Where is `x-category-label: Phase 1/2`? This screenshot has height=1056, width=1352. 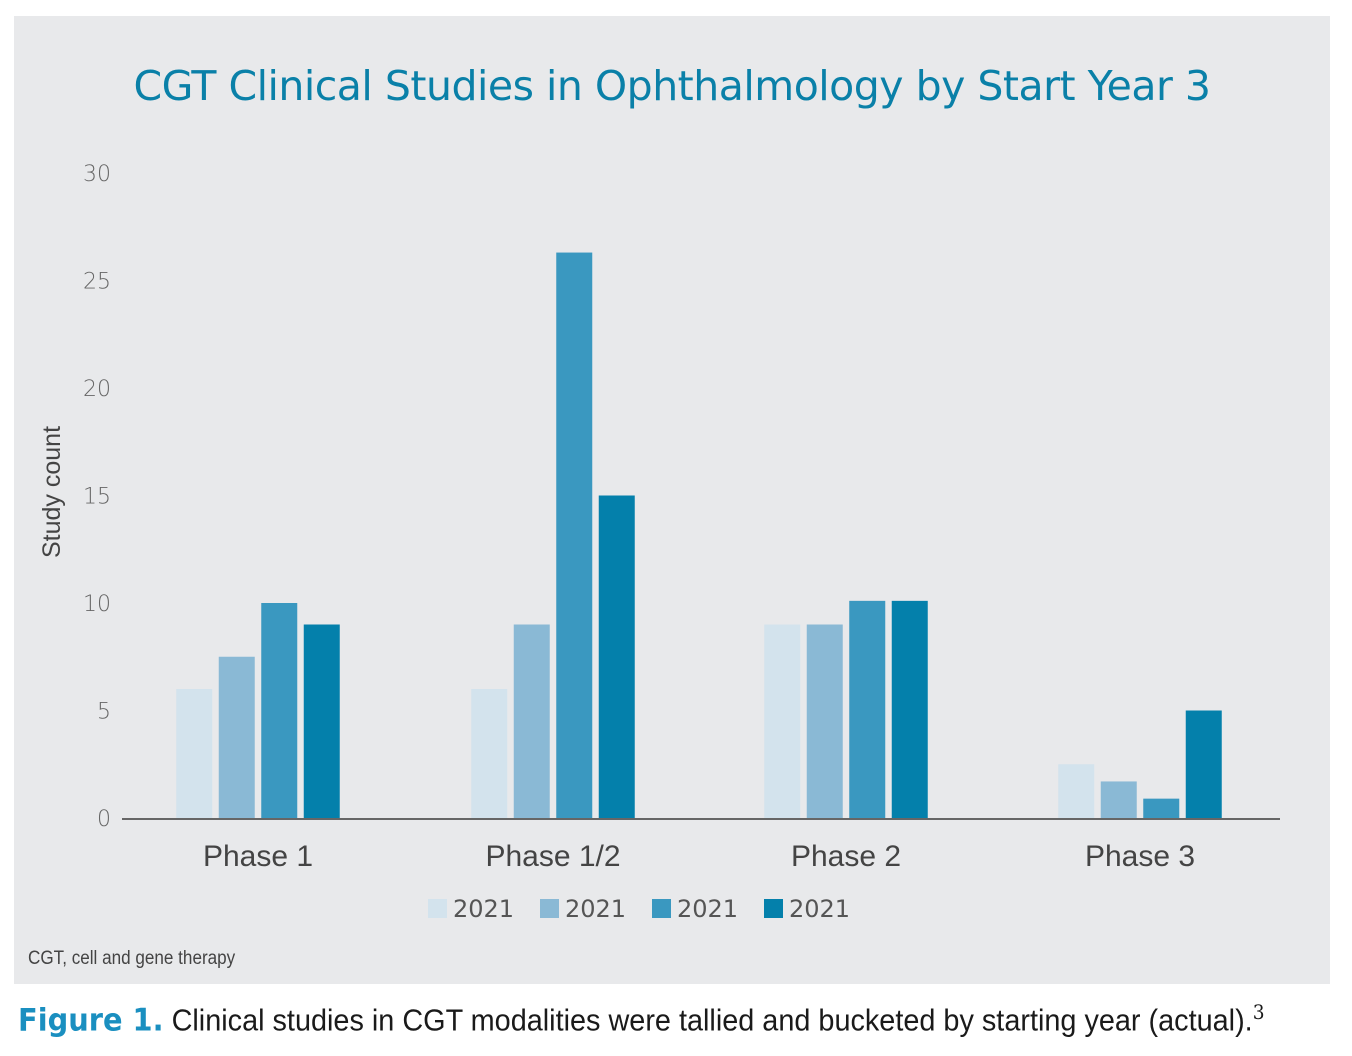
x-category-label: Phase 1/2 is located at coordinates (552, 856).